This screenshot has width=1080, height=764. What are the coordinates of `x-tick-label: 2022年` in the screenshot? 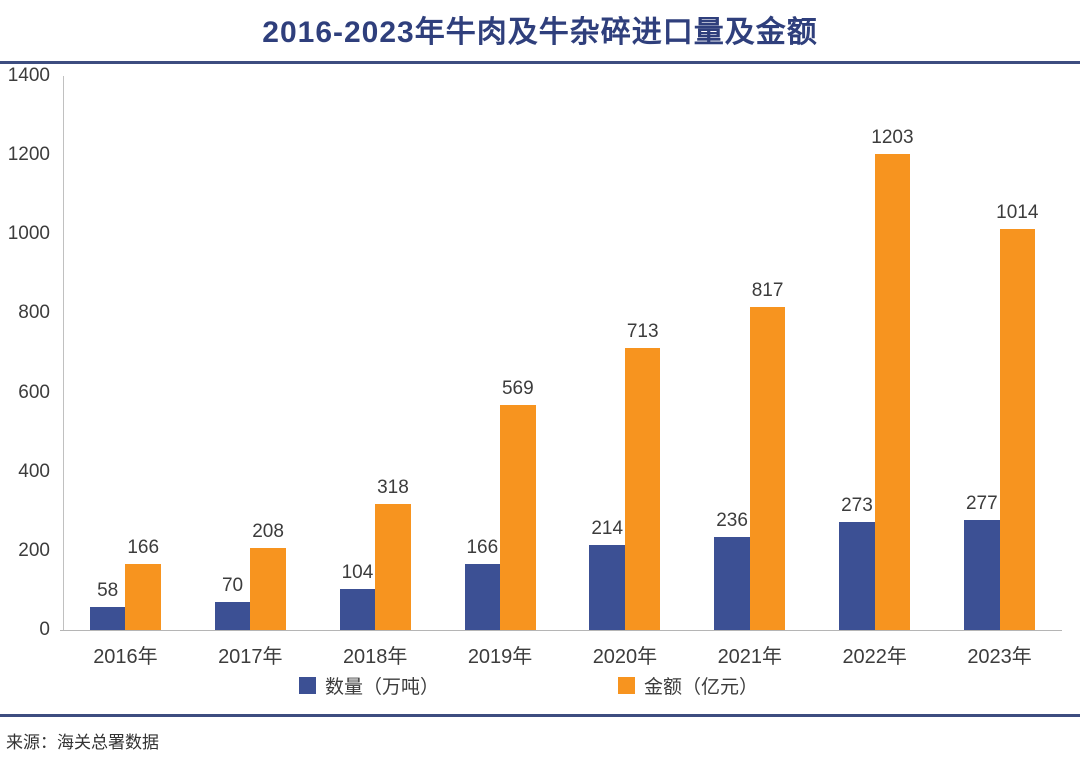 It's located at (874, 657).